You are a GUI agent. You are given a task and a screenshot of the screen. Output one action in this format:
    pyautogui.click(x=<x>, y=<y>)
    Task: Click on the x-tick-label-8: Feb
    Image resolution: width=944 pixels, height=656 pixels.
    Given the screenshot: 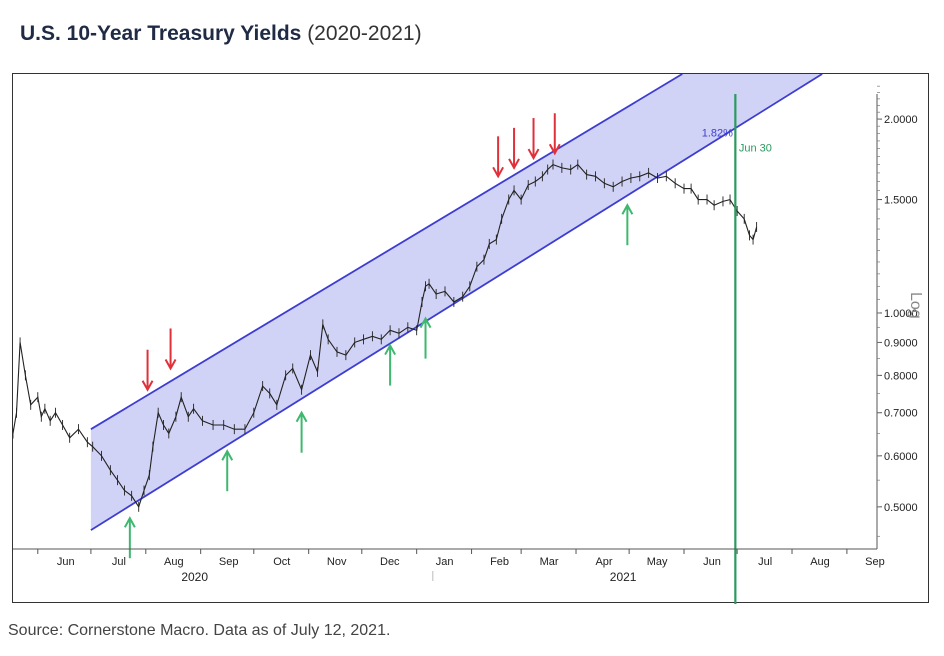 What is the action you would take?
    pyautogui.click(x=499, y=562)
    